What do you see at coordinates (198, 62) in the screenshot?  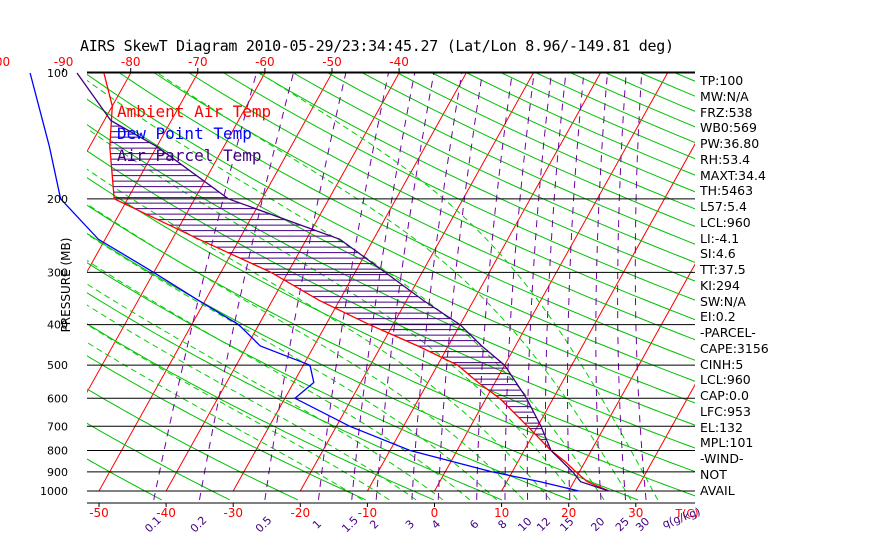 I see `top-tick-label: -70` at bounding box center [198, 62].